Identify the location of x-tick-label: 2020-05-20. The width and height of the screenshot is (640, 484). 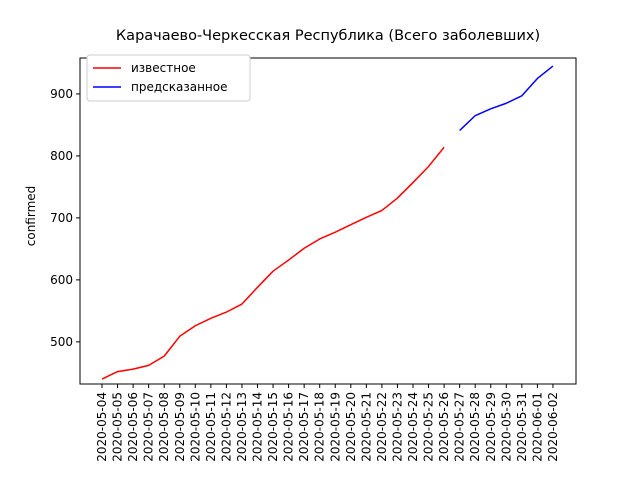
(351, 427).